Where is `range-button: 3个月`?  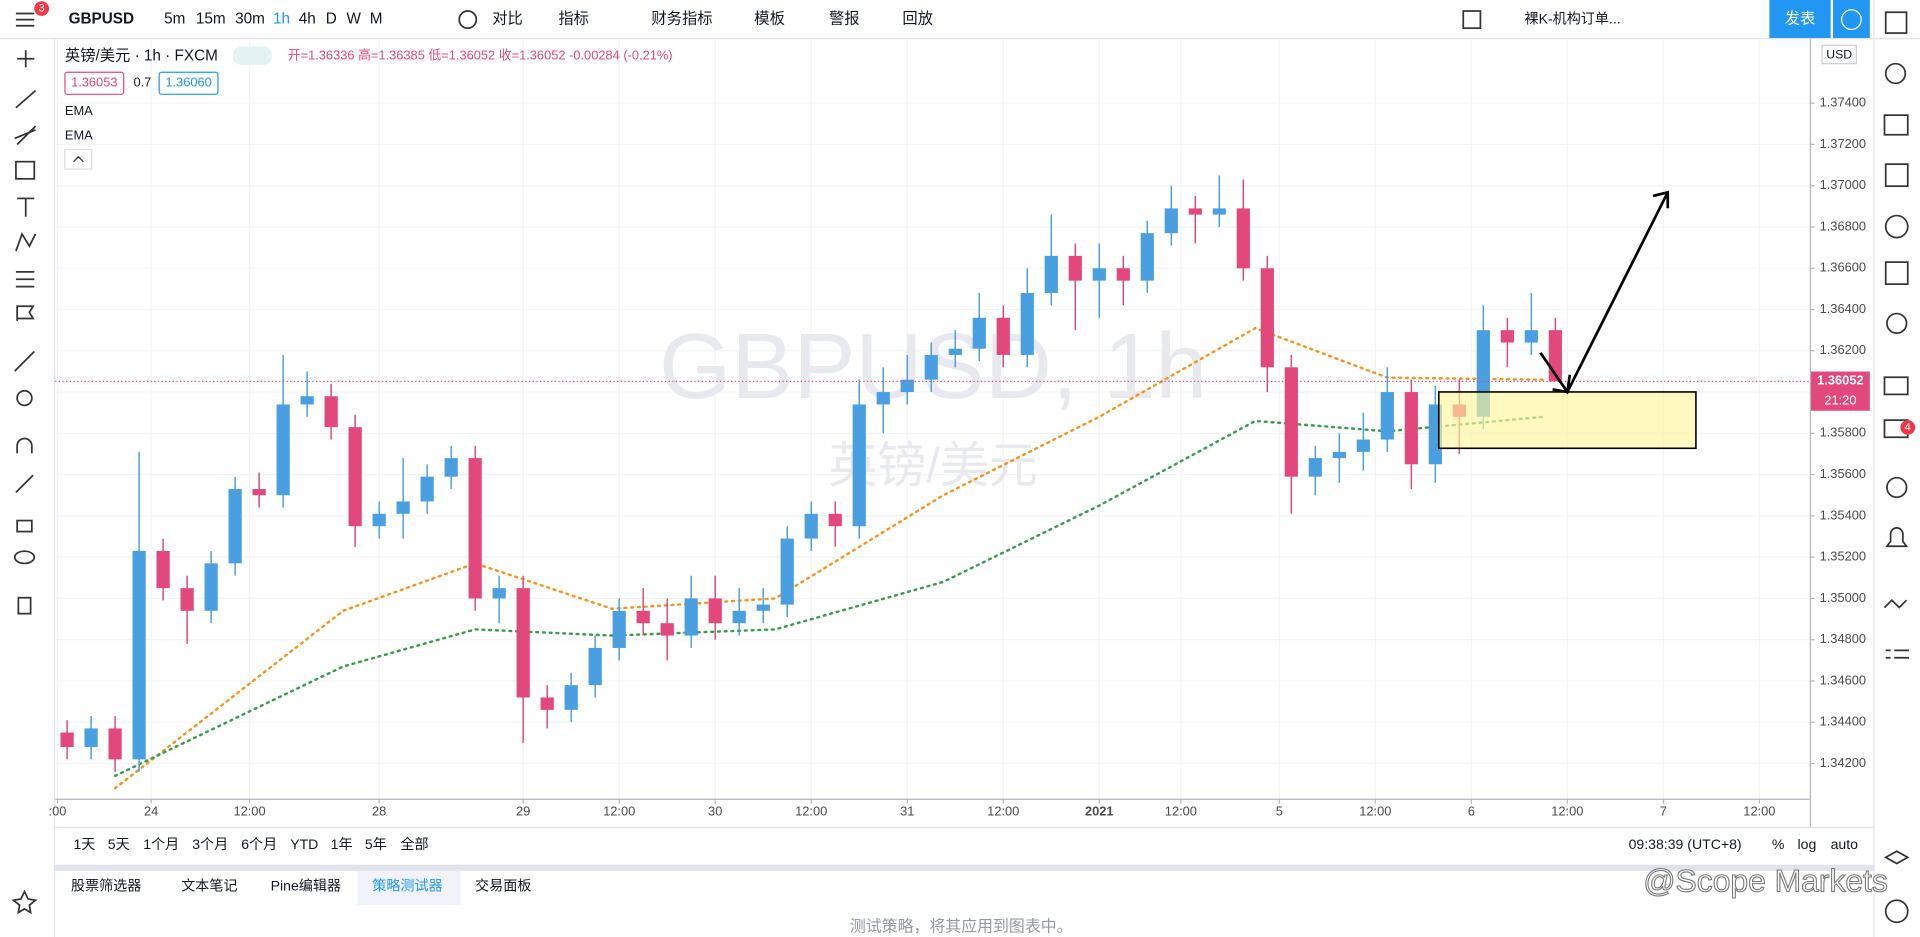
range-button: 3个月 is located at coordinates (210, 844).